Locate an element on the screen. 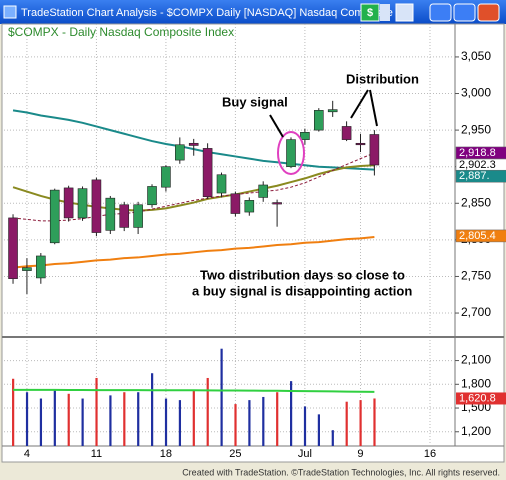 This screenshot has height=480, width=506. price-marker-label: 2,805.4 is located at coordinates (477, 236).